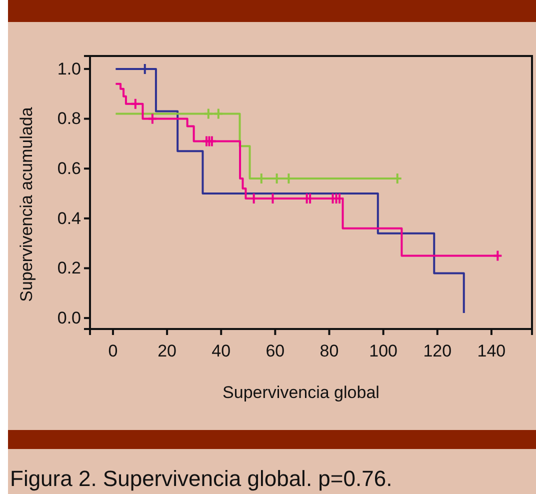  I want to click on y-tick-label: 0.4, so click(69, 218).